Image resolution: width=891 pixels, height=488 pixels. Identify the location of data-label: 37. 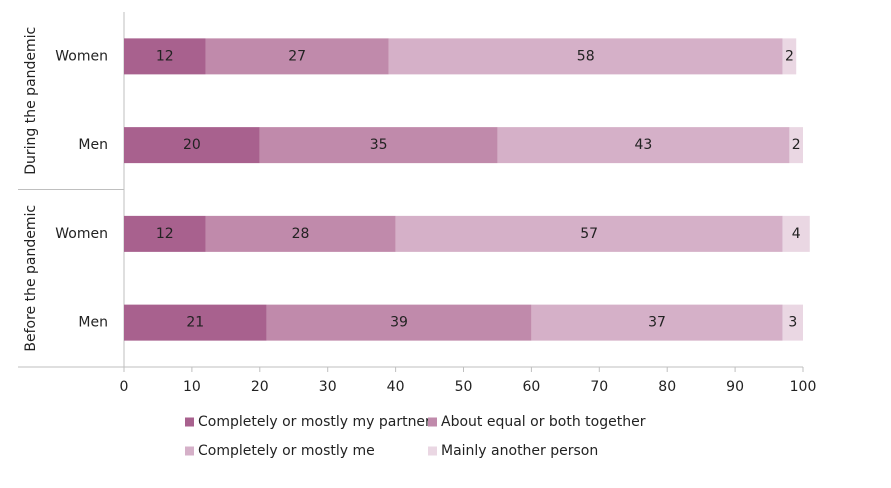
(657, 323).